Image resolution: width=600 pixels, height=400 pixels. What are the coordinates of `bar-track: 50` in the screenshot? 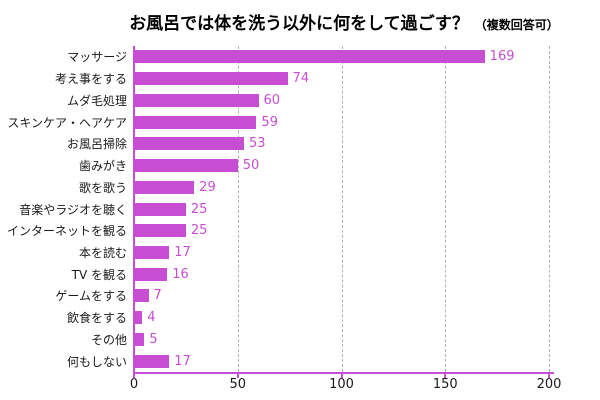 It's located at (341, 166).